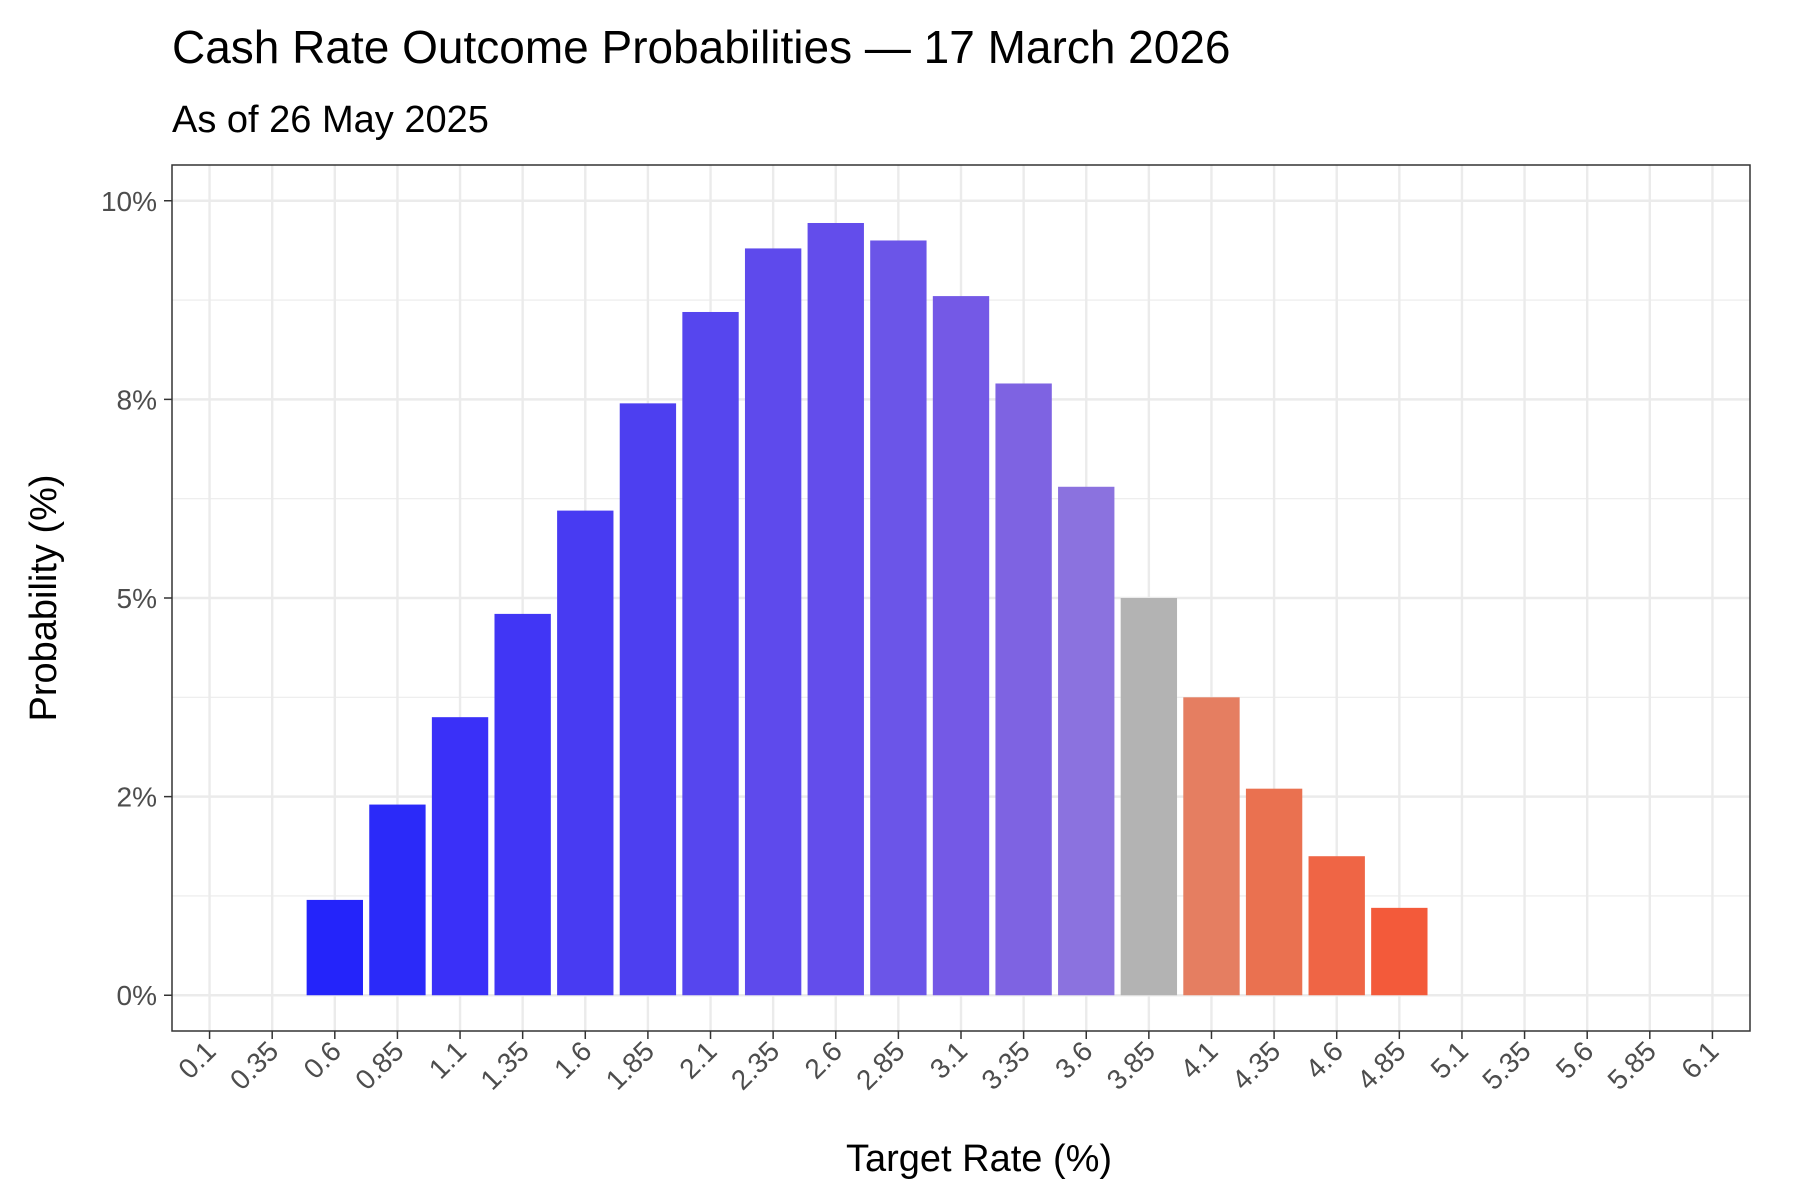 The height and width of the screenshot is (1200, 1800). What do you see at coordinates (1023, 689) in the screenshot?
I see `bar-3.35` at bounding box center [1023, 689].